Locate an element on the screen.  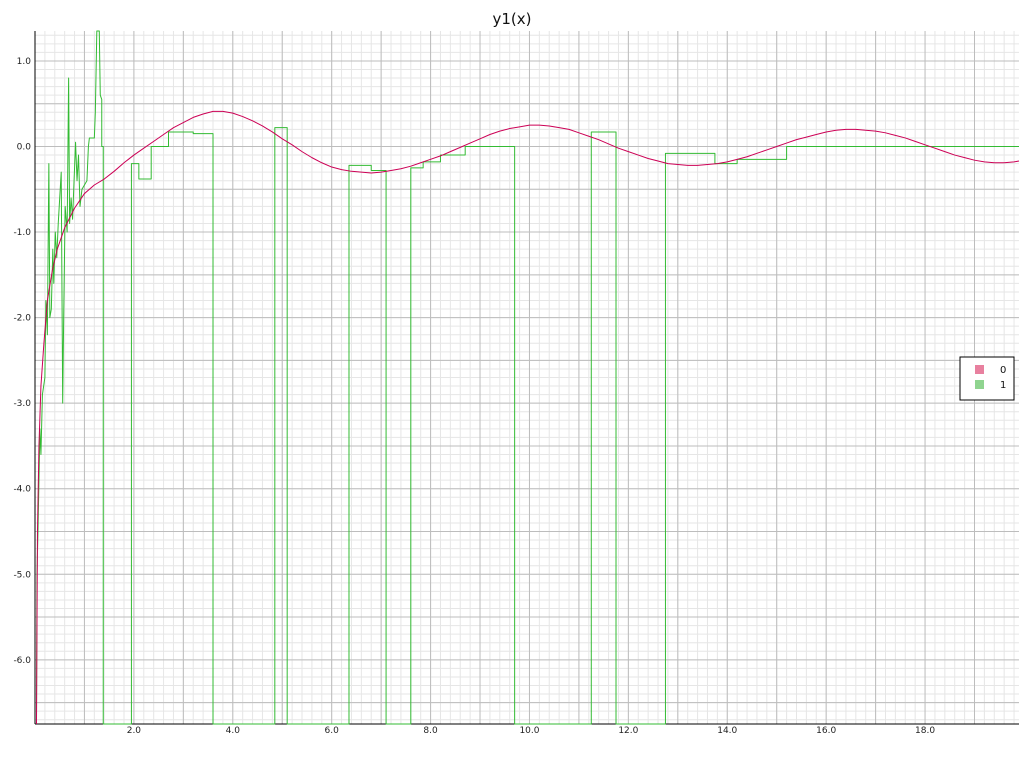
legend-box is located at coordinates (987, 378).